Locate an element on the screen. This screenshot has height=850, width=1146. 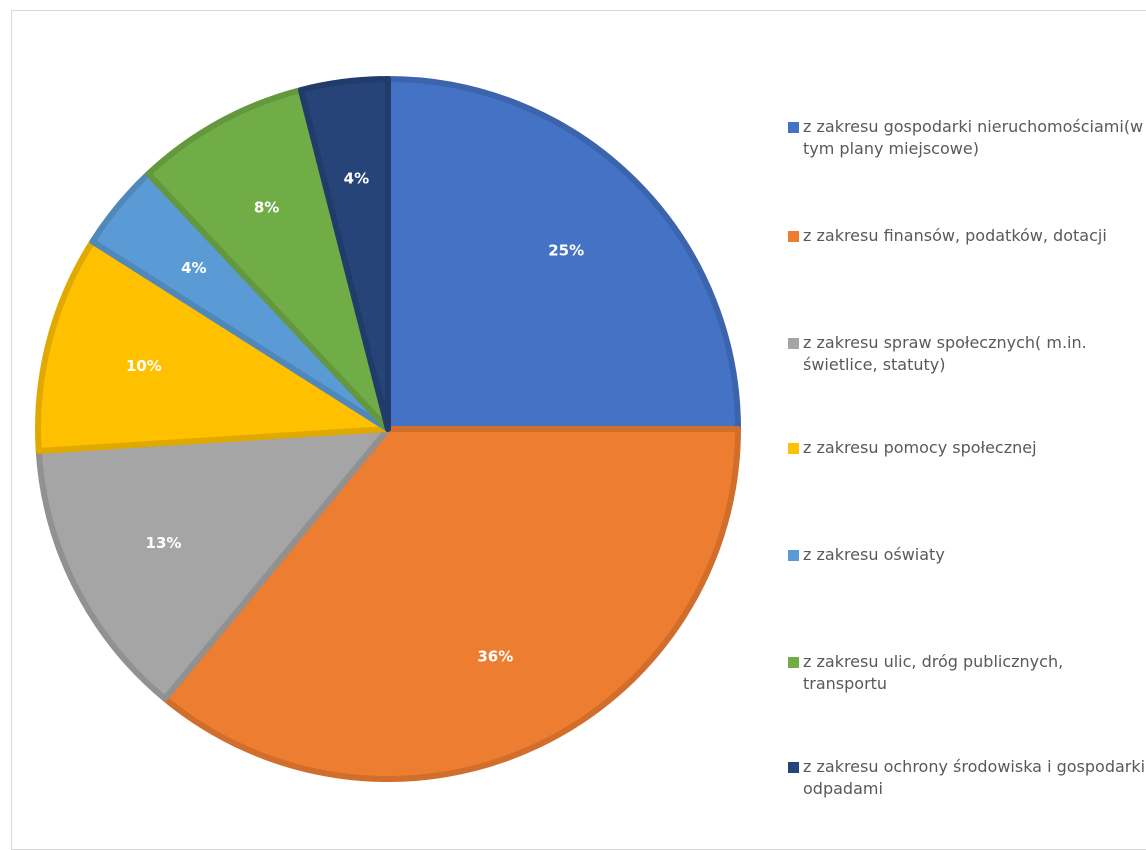
legend-swatch-pomoc-spoleczna is located at coordinates (793, 448).